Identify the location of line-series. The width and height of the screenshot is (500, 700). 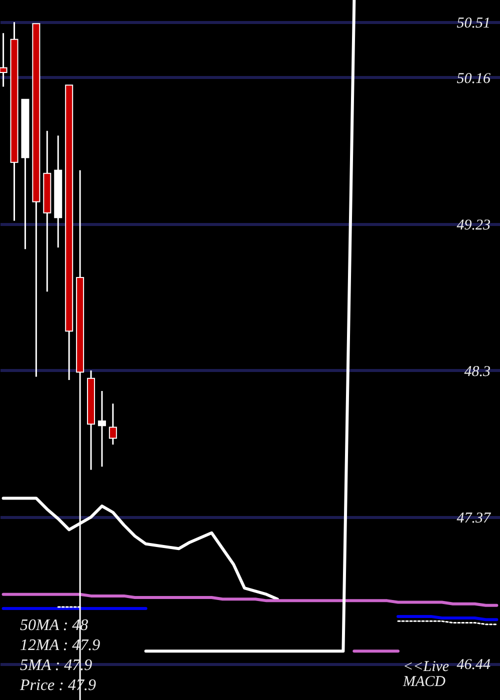
(250, 599).